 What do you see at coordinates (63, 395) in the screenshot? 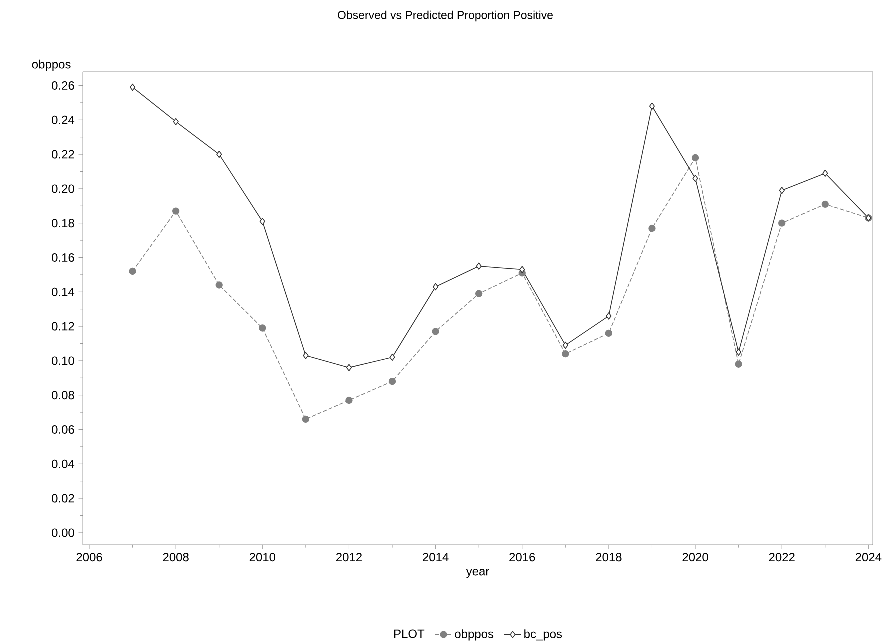
I see `y-tick-label: 0.08` at bounding box center [63, 395].